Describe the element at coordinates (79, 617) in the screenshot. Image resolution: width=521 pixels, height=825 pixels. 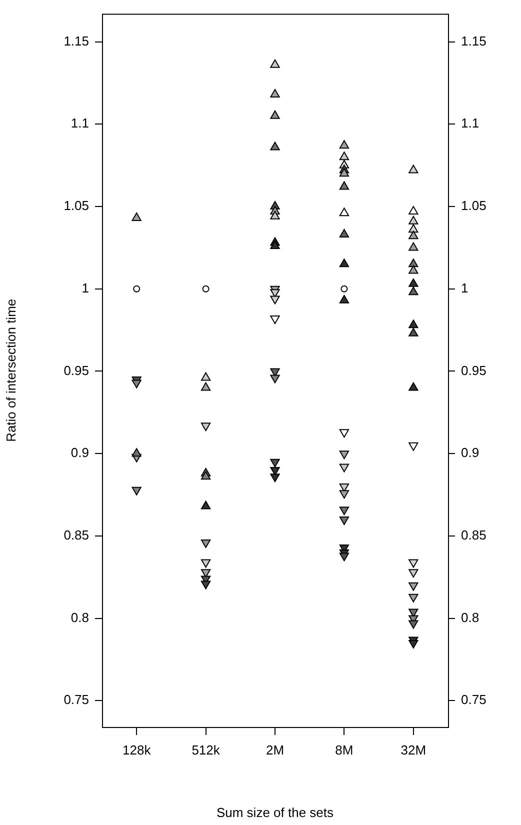
I see `y-tick-label: 0.8` at that location.